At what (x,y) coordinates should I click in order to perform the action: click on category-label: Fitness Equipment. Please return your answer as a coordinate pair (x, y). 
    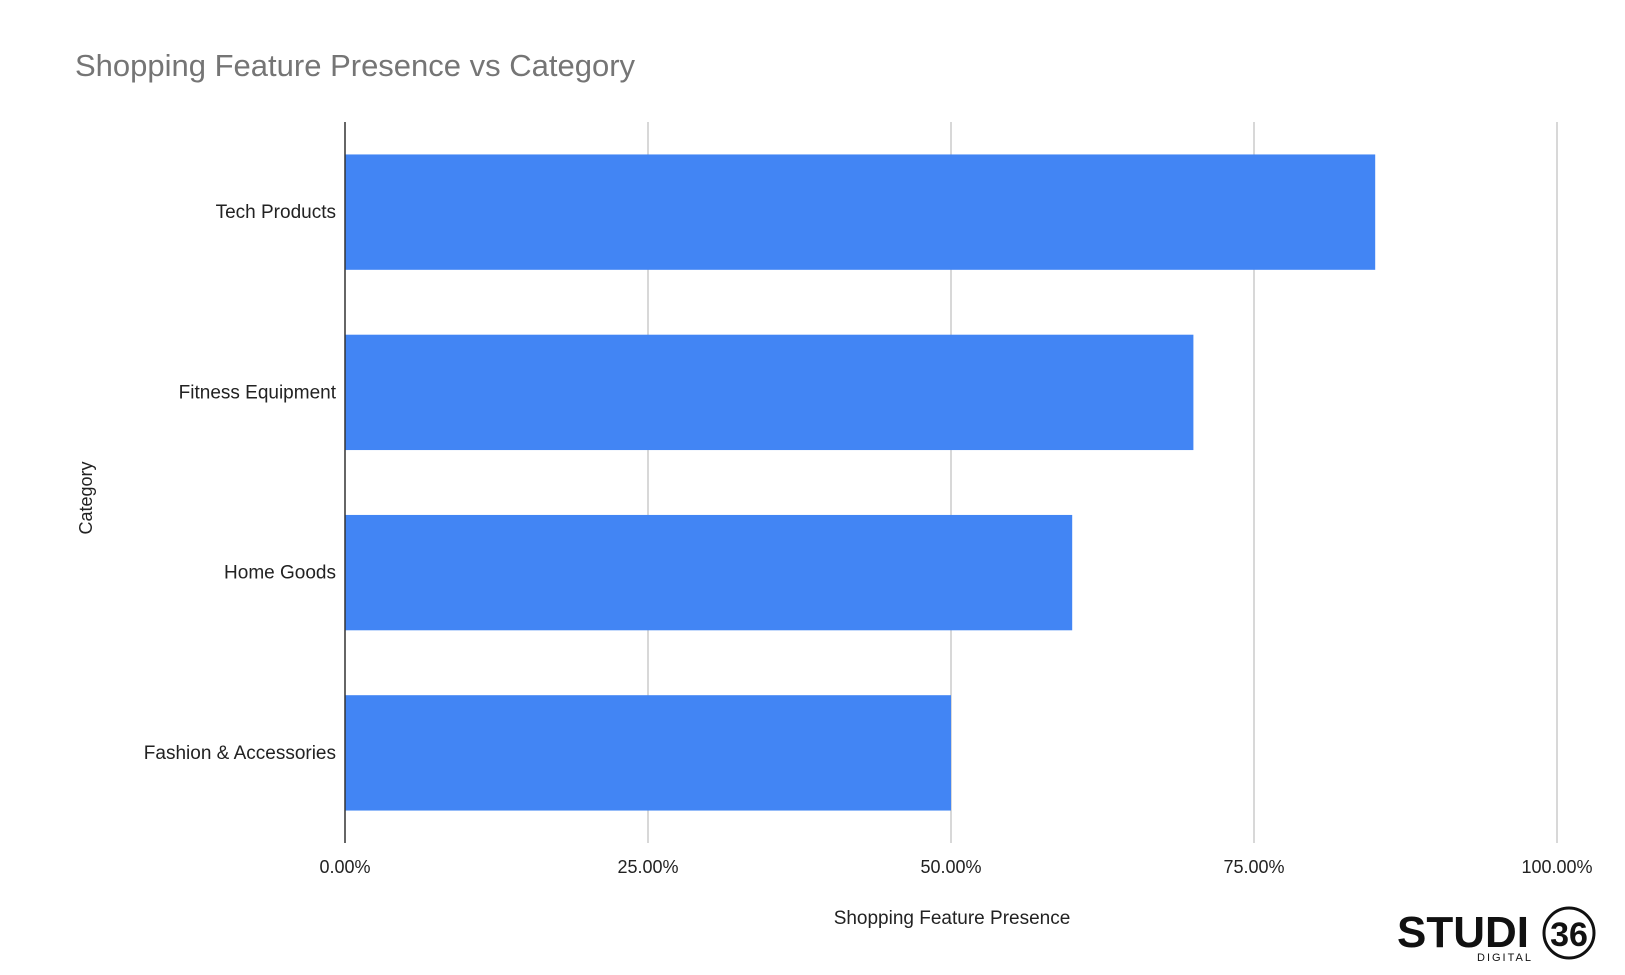
    Looking at the image, I should click on (258, 392).